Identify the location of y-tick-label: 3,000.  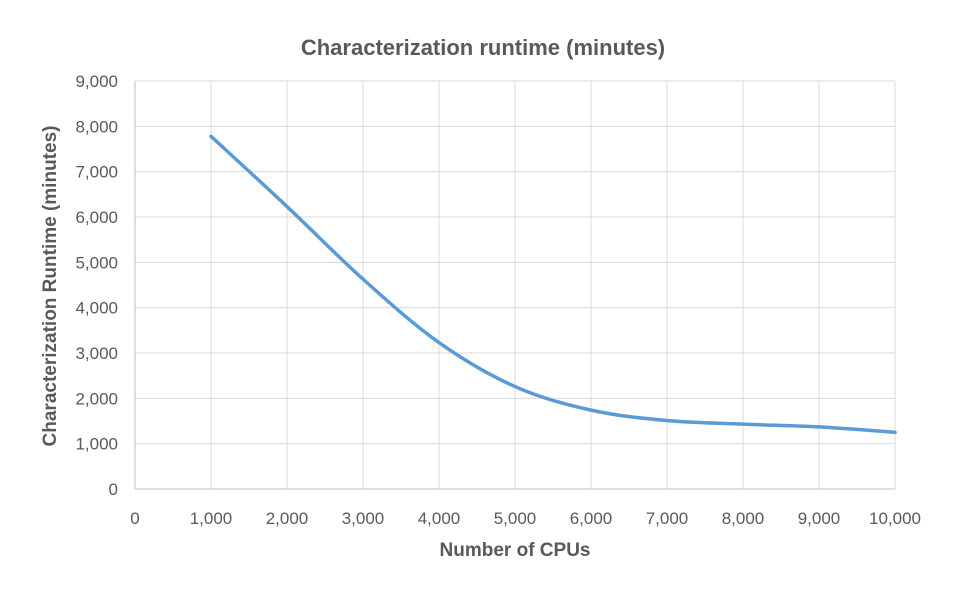
(96, 353).